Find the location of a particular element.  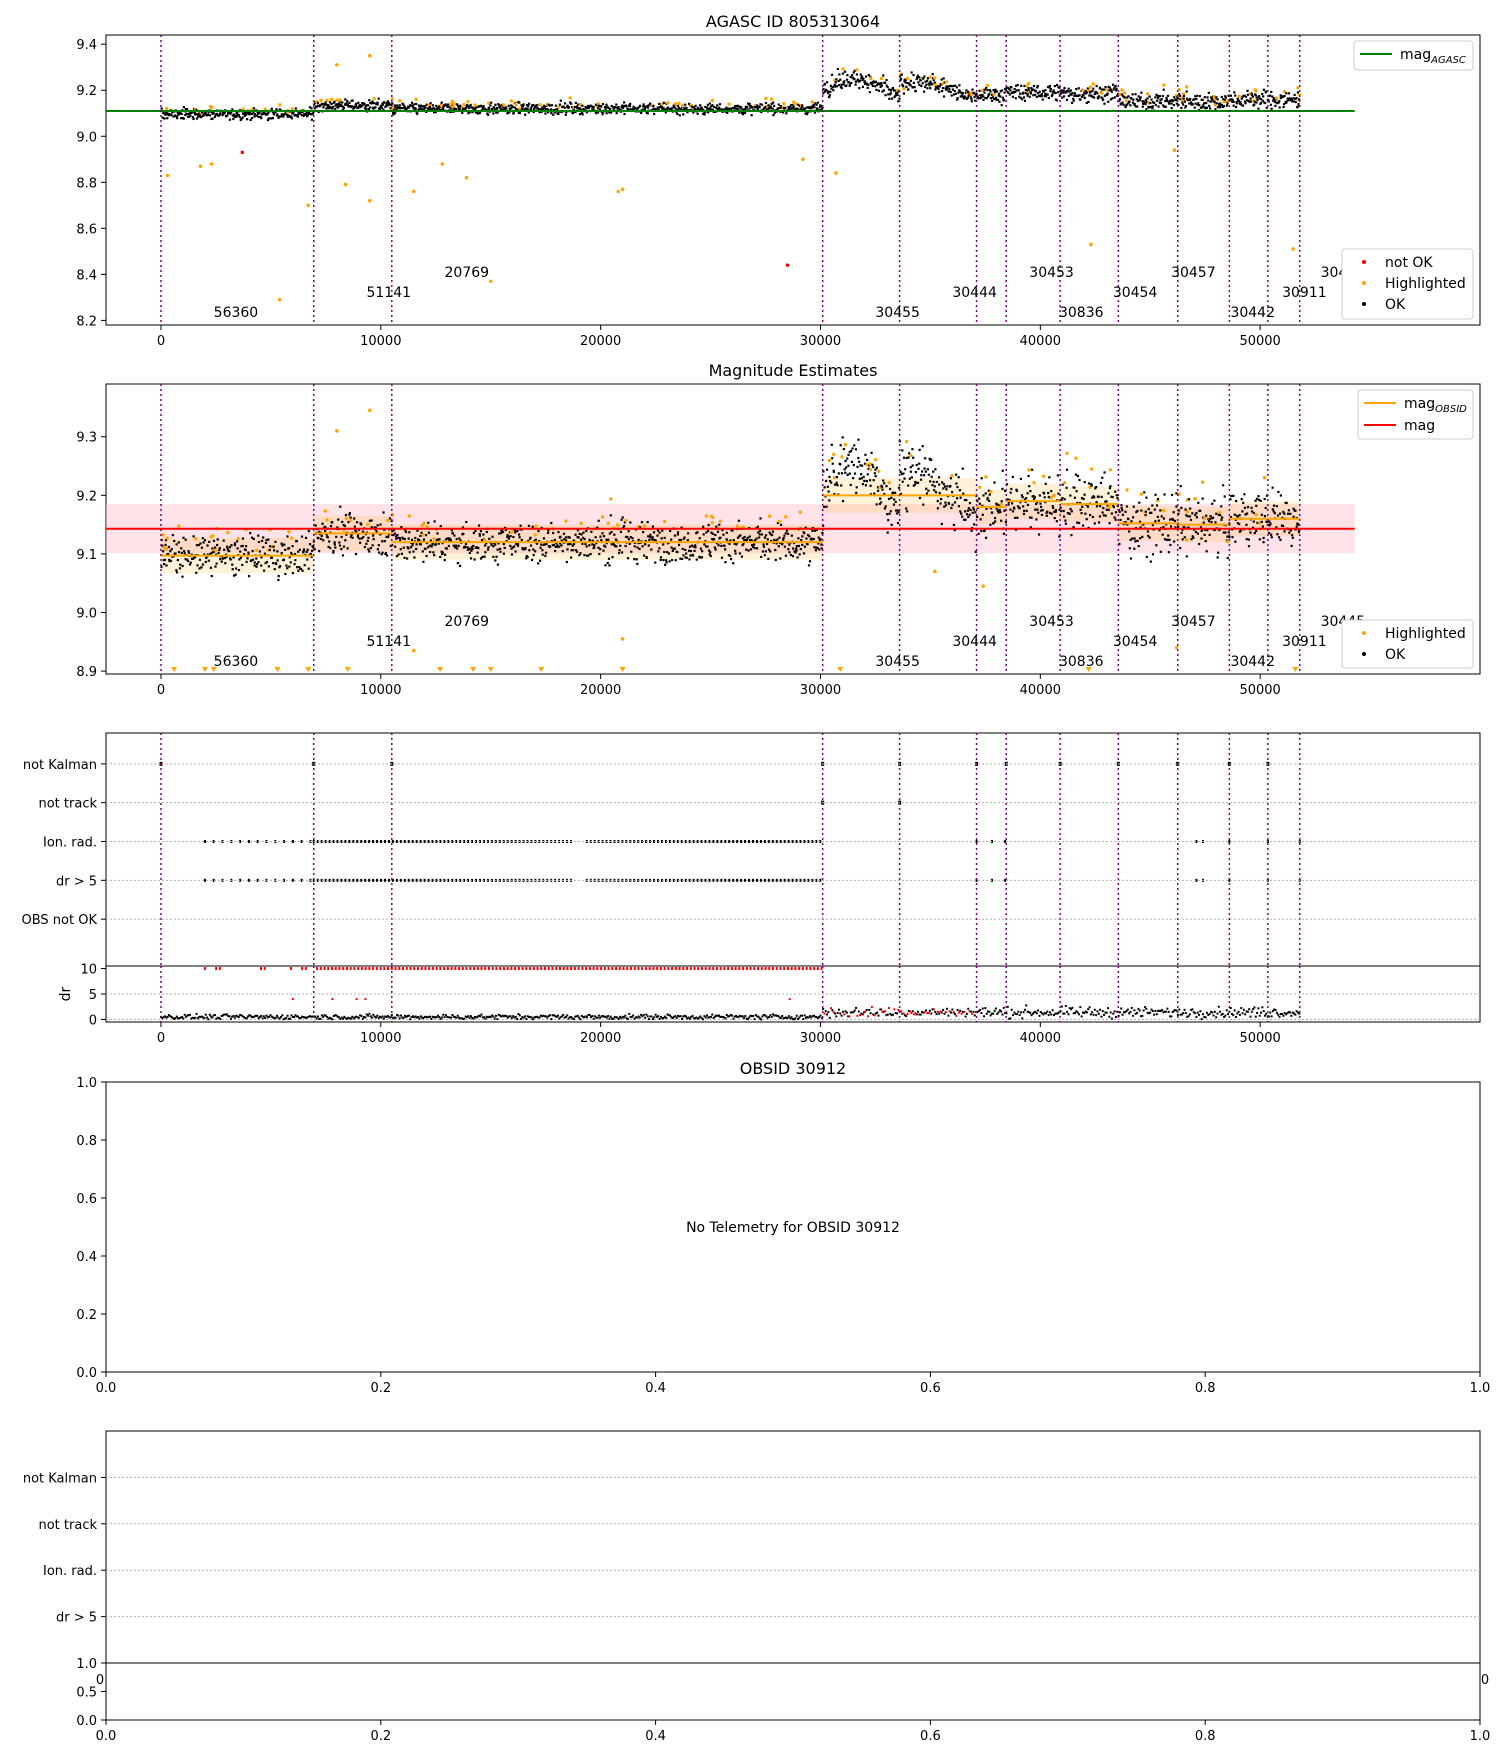

x-tick-label: 30000 is located at coordinates (820, 690).